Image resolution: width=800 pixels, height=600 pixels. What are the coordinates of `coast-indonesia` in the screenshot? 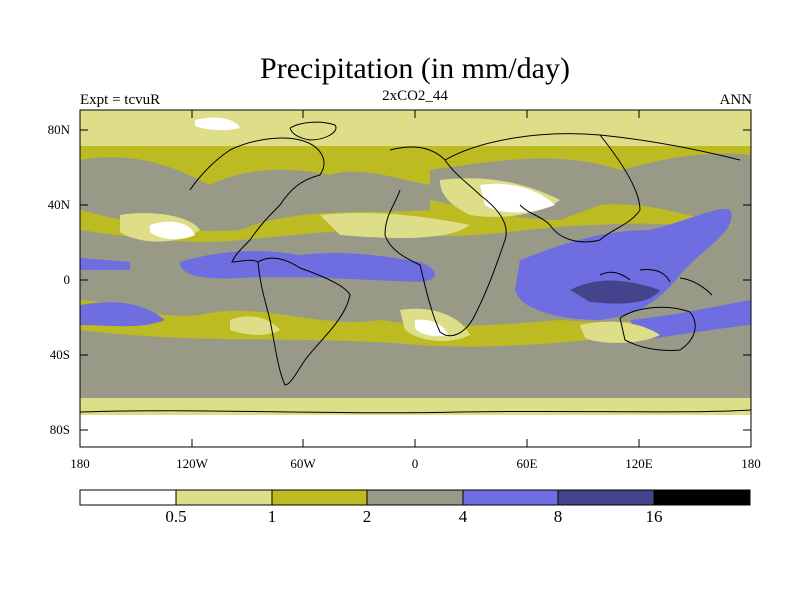 It's located at (656, 282).